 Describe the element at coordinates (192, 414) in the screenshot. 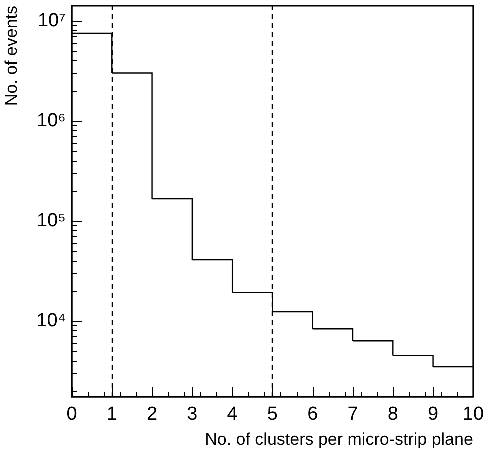

I see `x-tick-label: 3` at that location.